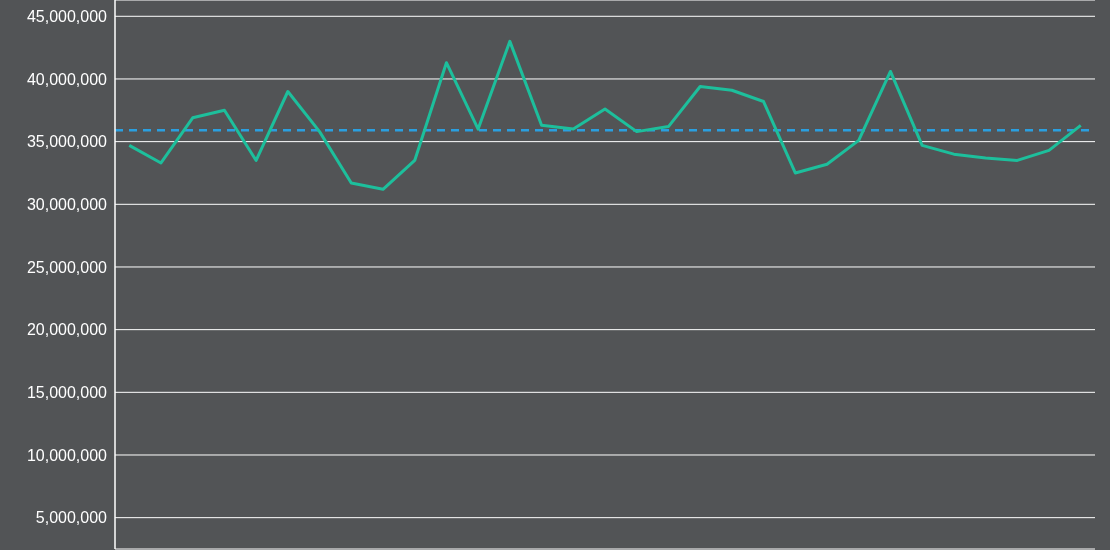  I want to click on y-tick-label: 40,000,000, so click(67, 79).